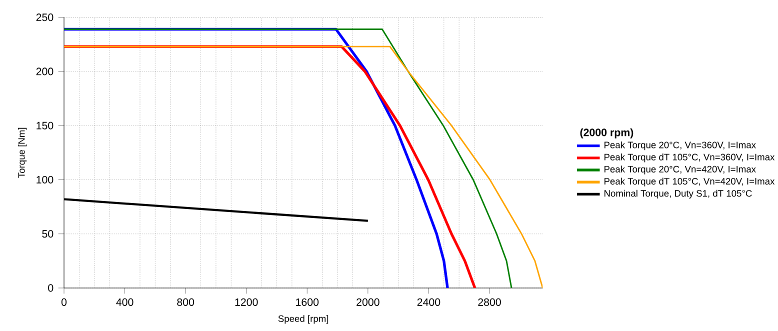 The height and width of the screenshot is (331, 778). I want to click on x-tick-label: 1200, so click(246, 302).